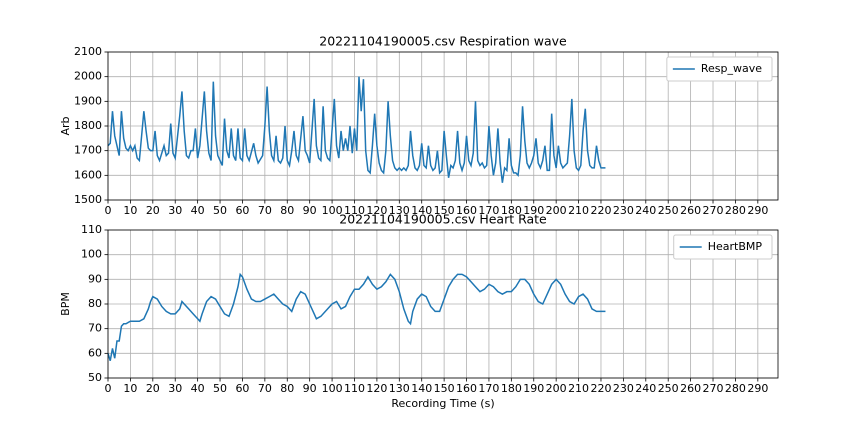 Image resolution: width=864 pixels, height=432 pixels. Describe the element at coordinates (735, 246) in the screenshot. I see `legend-label: HeartBMP` at that location.